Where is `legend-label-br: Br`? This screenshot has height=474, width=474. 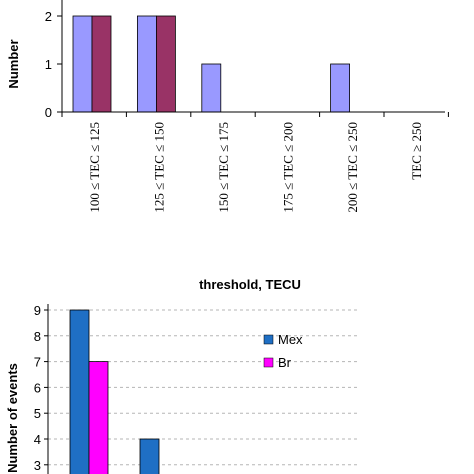 legend-label-br: Br is located at coordinates (285, 362).